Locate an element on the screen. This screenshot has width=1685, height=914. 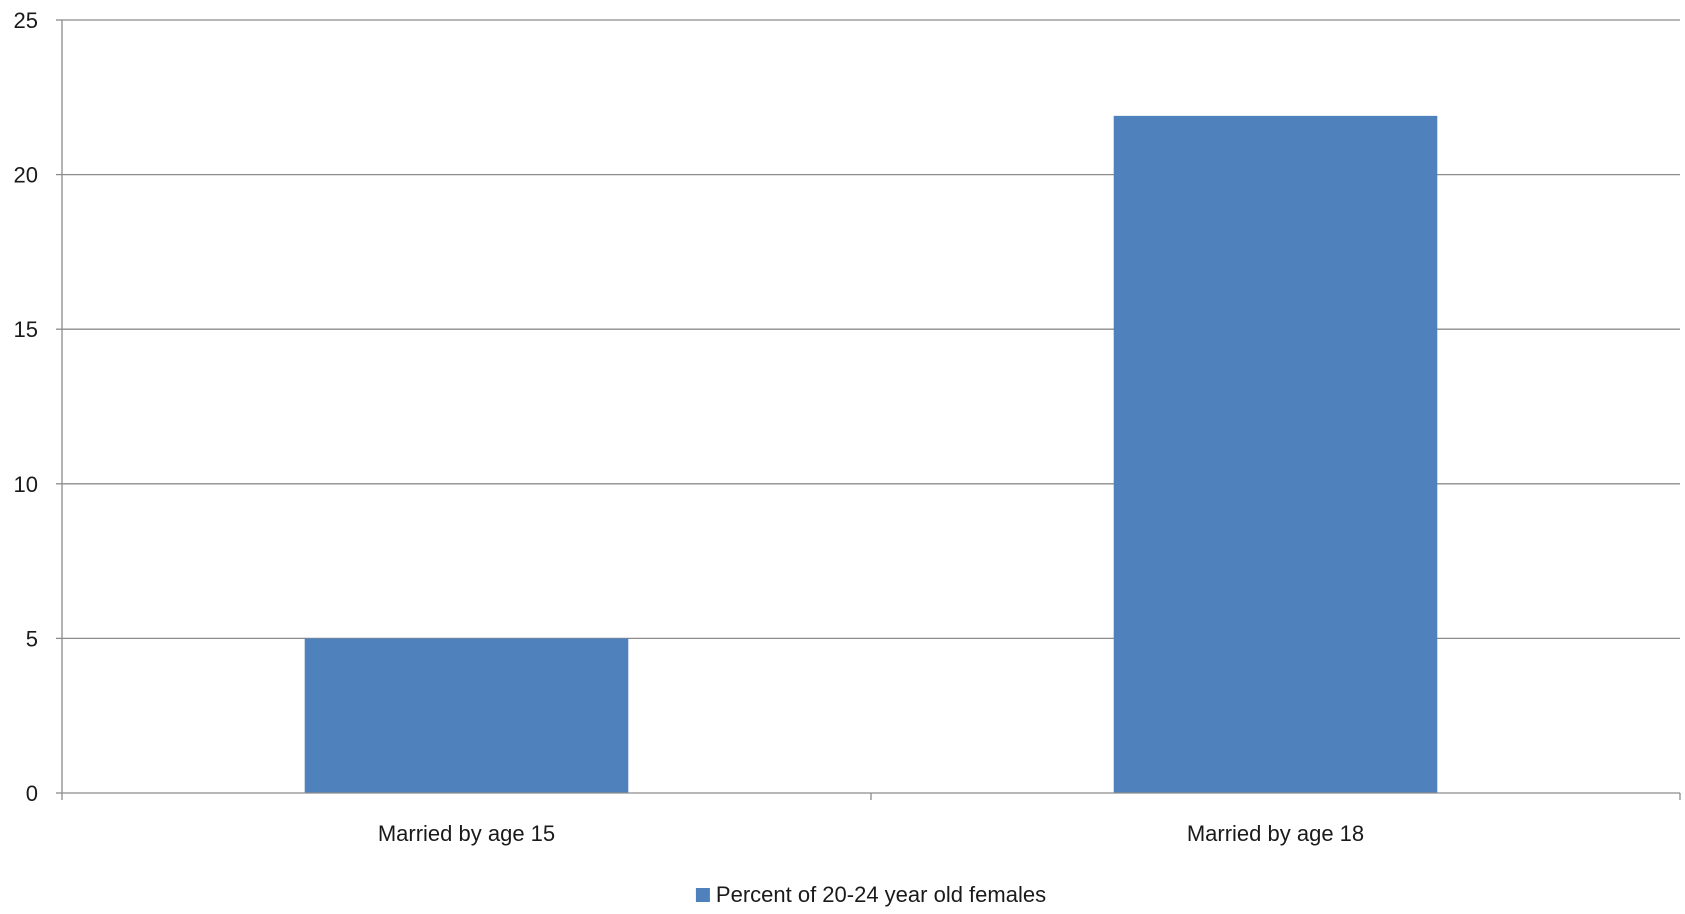
x-tick-label: Married by age 18 is located at coordinates (1275, 833).